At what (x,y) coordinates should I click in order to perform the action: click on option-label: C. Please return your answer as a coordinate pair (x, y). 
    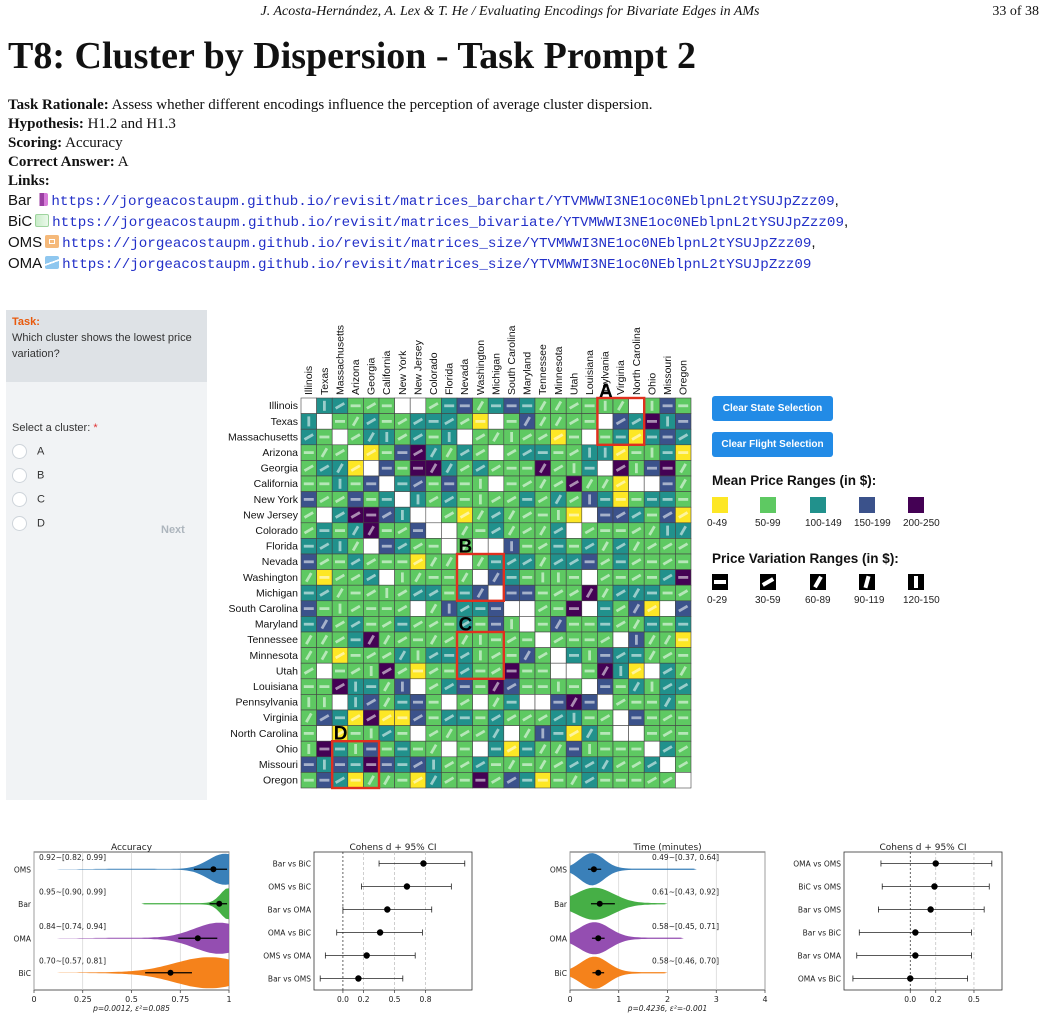
    Looking at the image, I should click on (41, 499).